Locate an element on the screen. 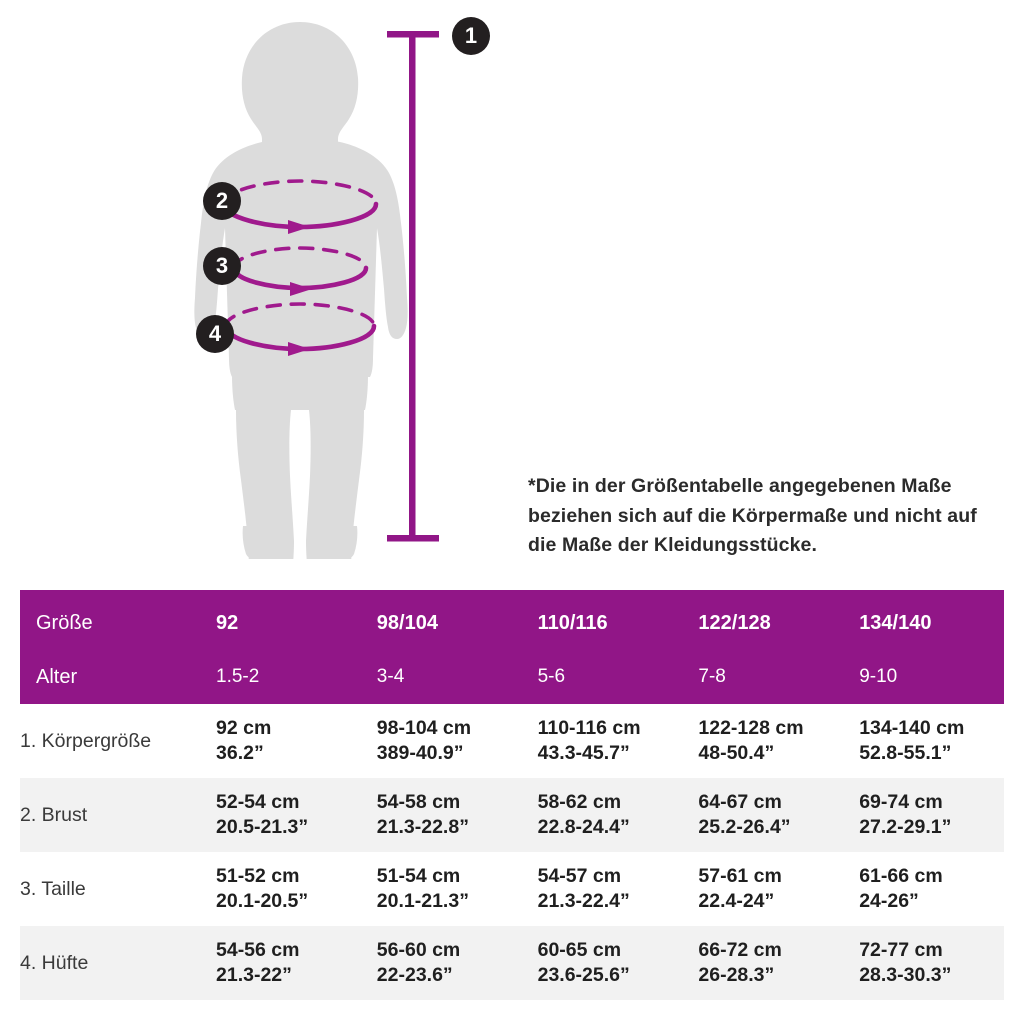 Image resolution: width=1024 pixels, height=1024 pixels. row-label-3: 4. Hüfte is located at coordinates (110, 963).